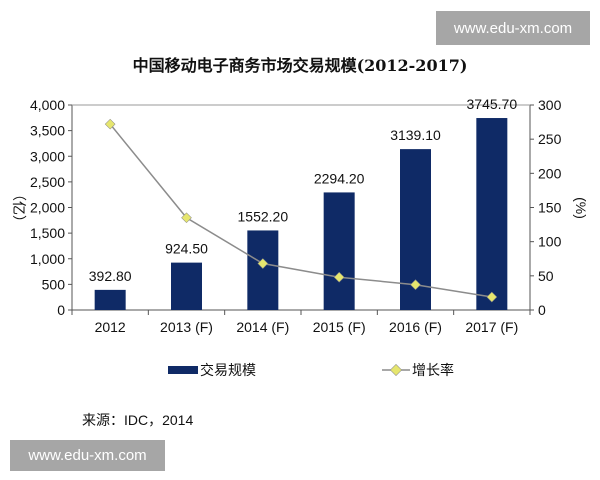  Describe the element at coordinates (491, 327) in the screenshot. I see `x-tick-label: 2017 (F)` at that location.